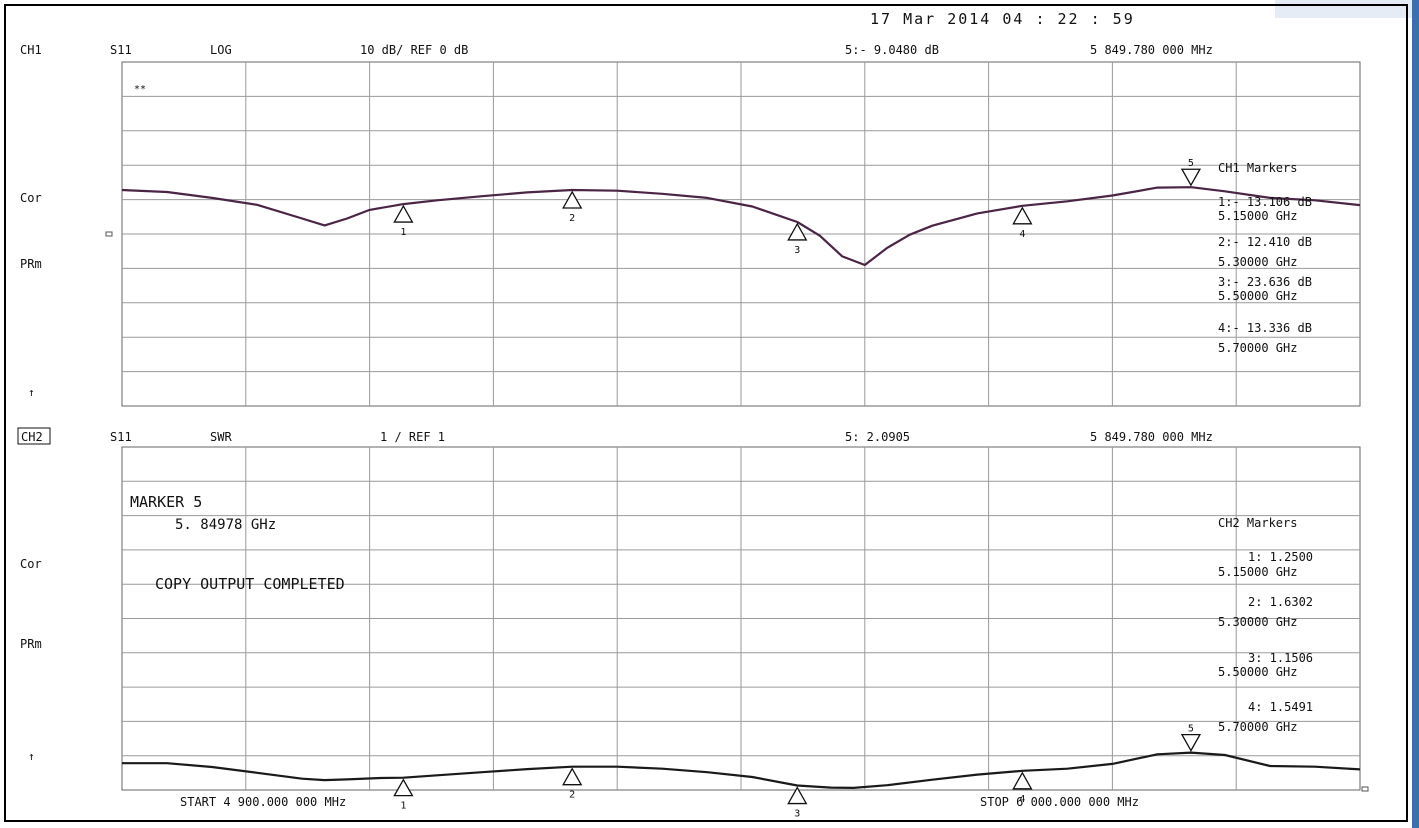 The width and height of the screenshot is (1419, 828). What do you see at coordinates (1022, 215) in the screenshot?
I see `ch1-marker-4-triangle` at bounding box center [1022, 215].